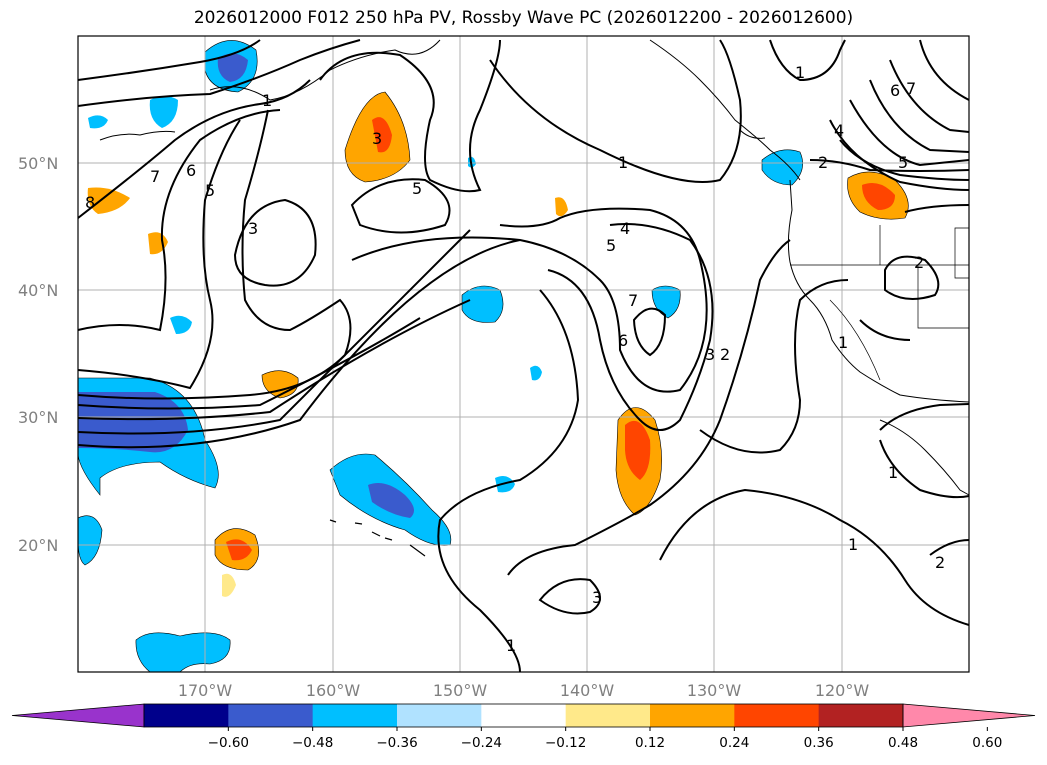 The height and width of the screenshot is (765, 1047). I want to click on colorbar-tick-label: 0.12, so click(650, 743).